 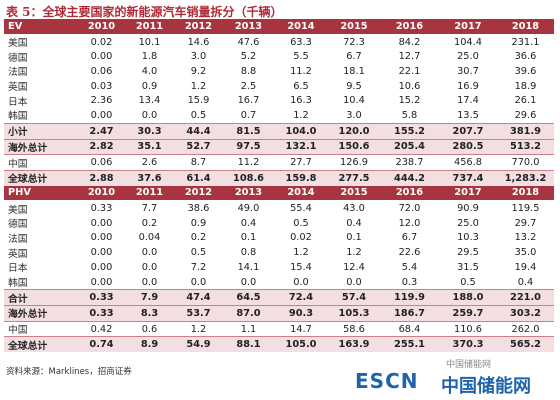 What do you see at coordinates (149, 27) in the screenshot?
I see `value-cell: 2011` at bounding box center [149, 27].